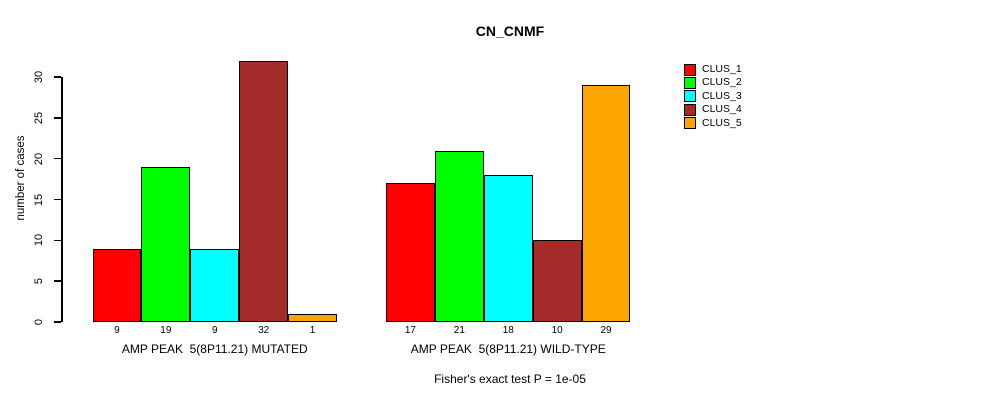  What do you see at coordinates (508, 330) in the screenshot?
I see `bar-value-label: 18` at bounding box center [508, 330].